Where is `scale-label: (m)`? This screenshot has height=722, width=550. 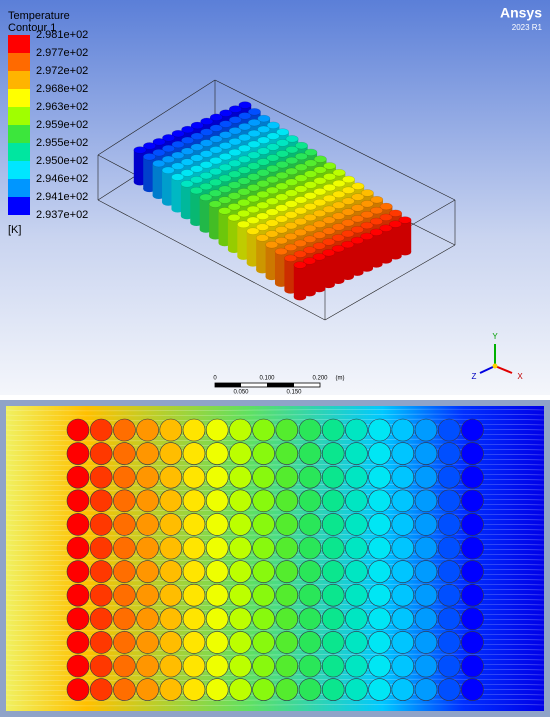 scale-label: (m) is located at coordinates (340, 379).